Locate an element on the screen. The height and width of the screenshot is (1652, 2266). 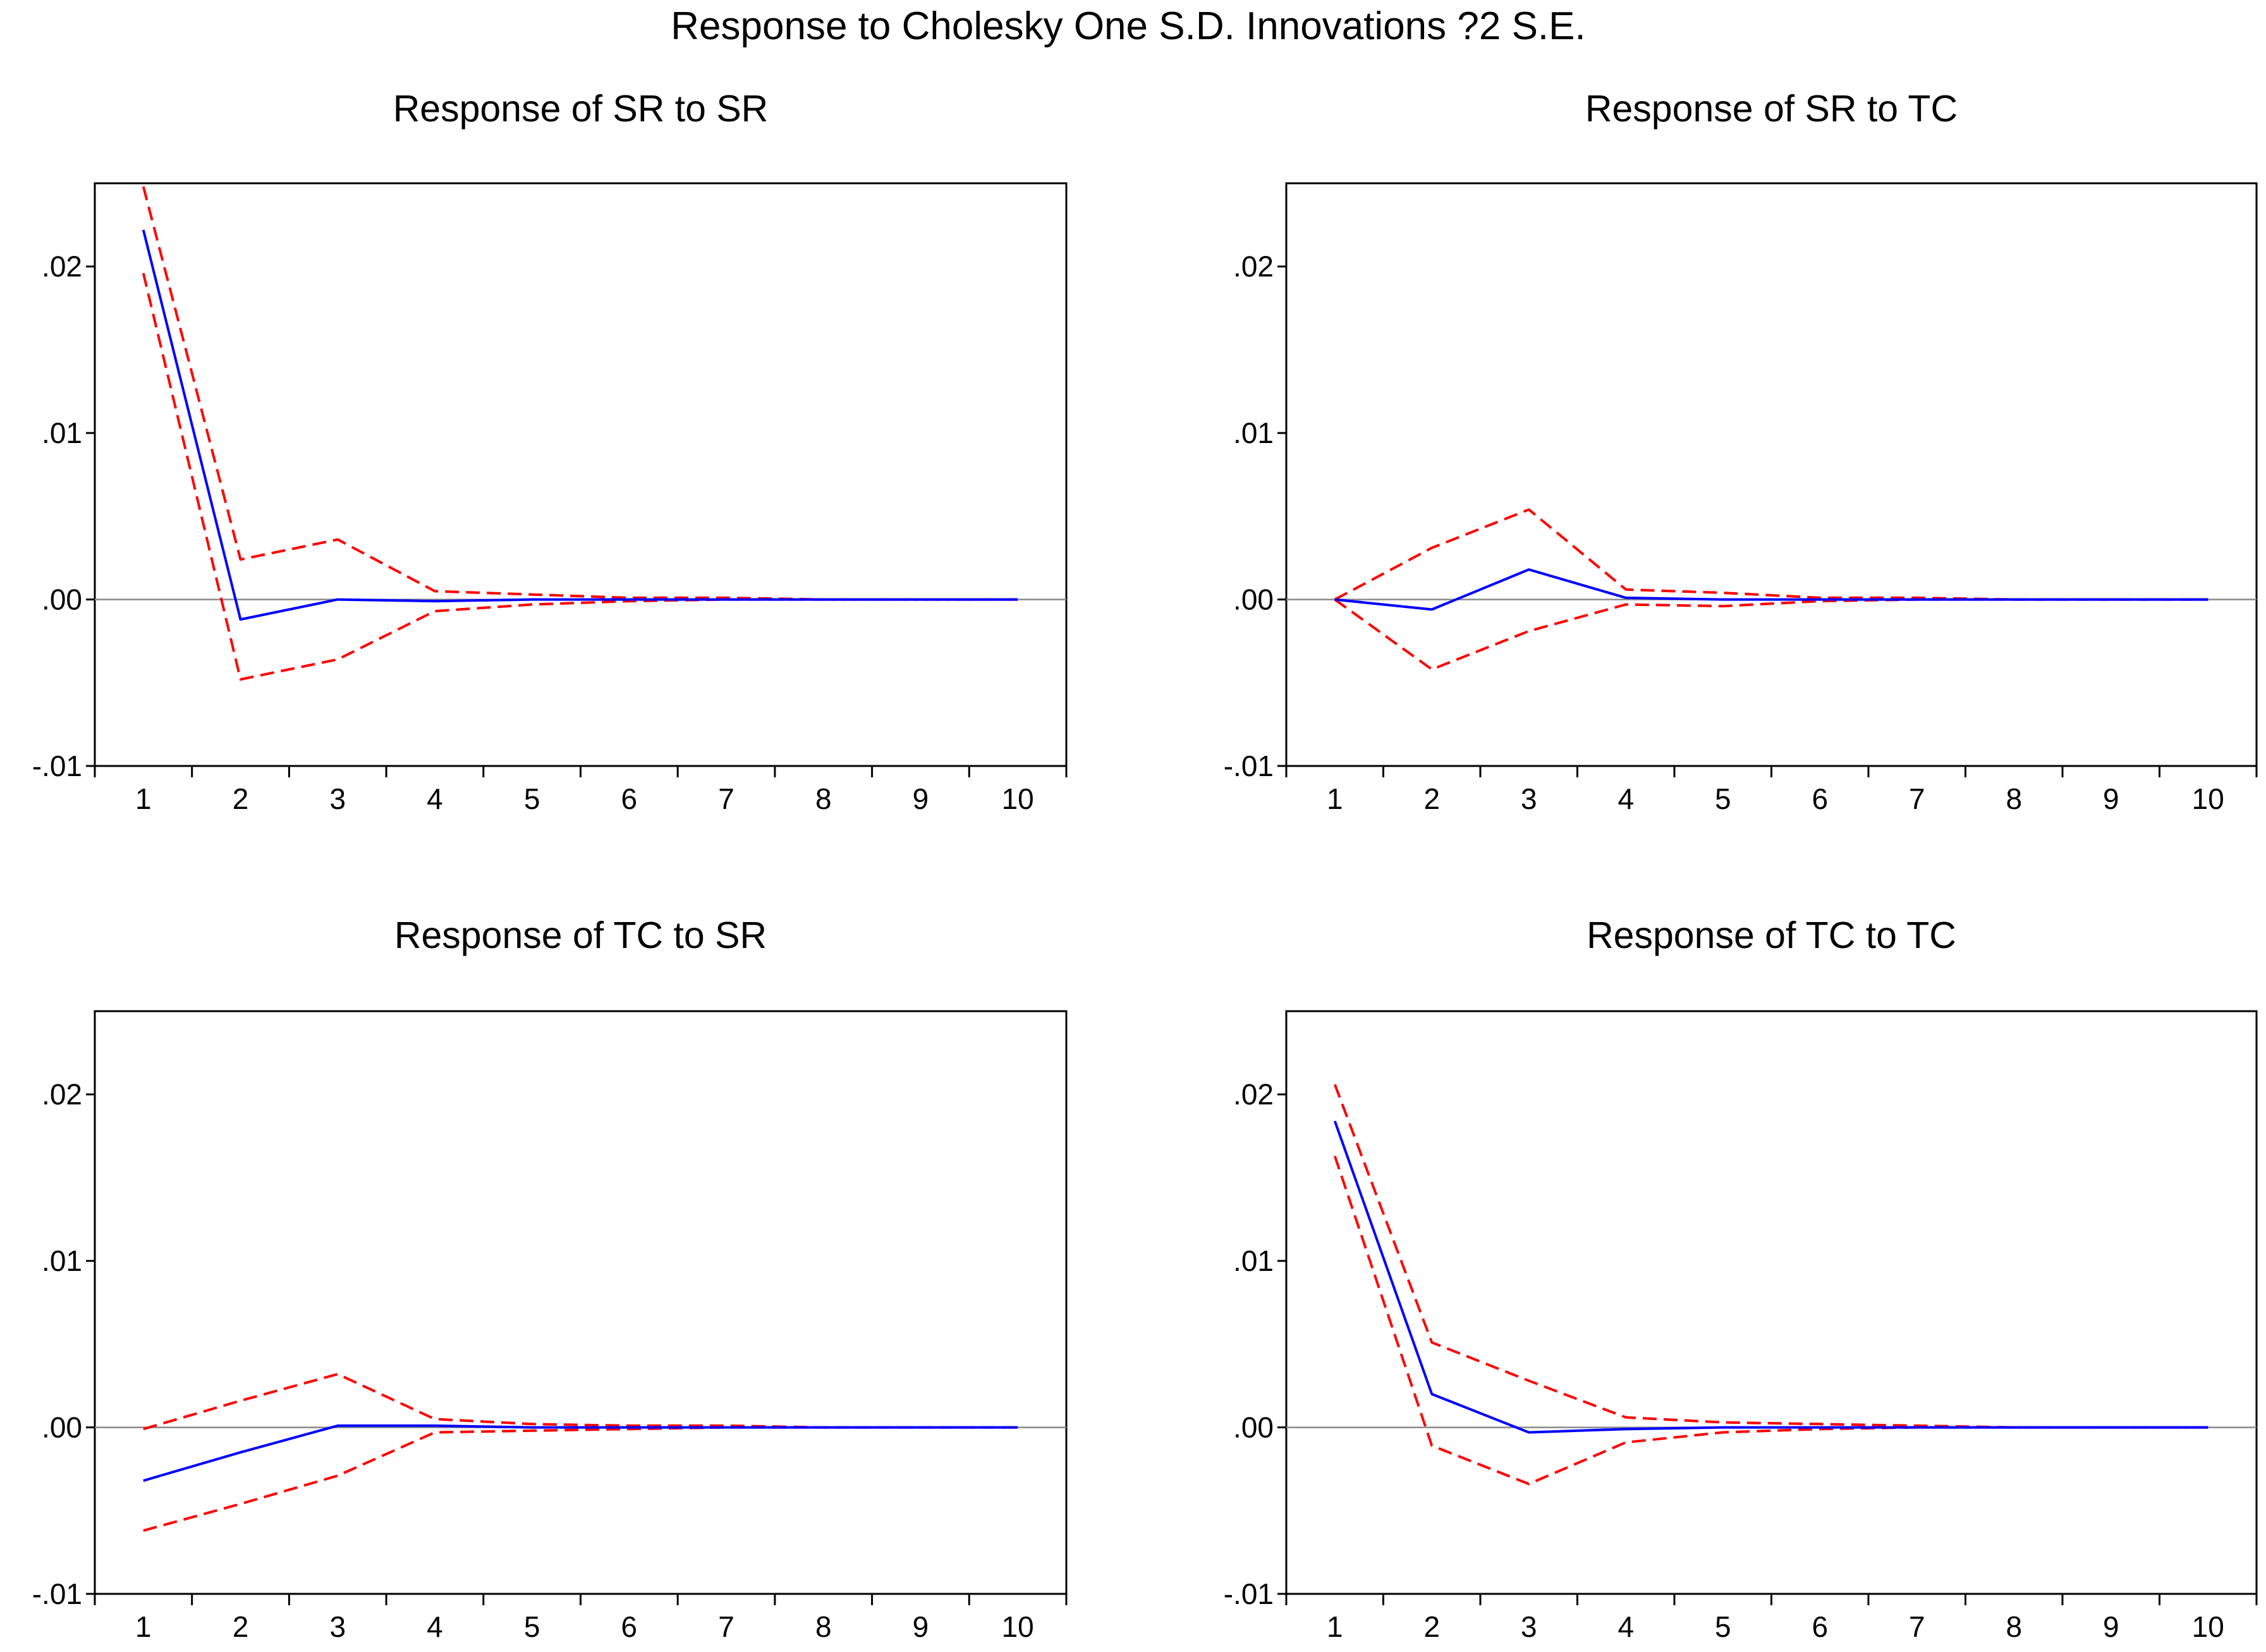
panel-title: Response of TC to TC is located at coordinates (1771, 935).